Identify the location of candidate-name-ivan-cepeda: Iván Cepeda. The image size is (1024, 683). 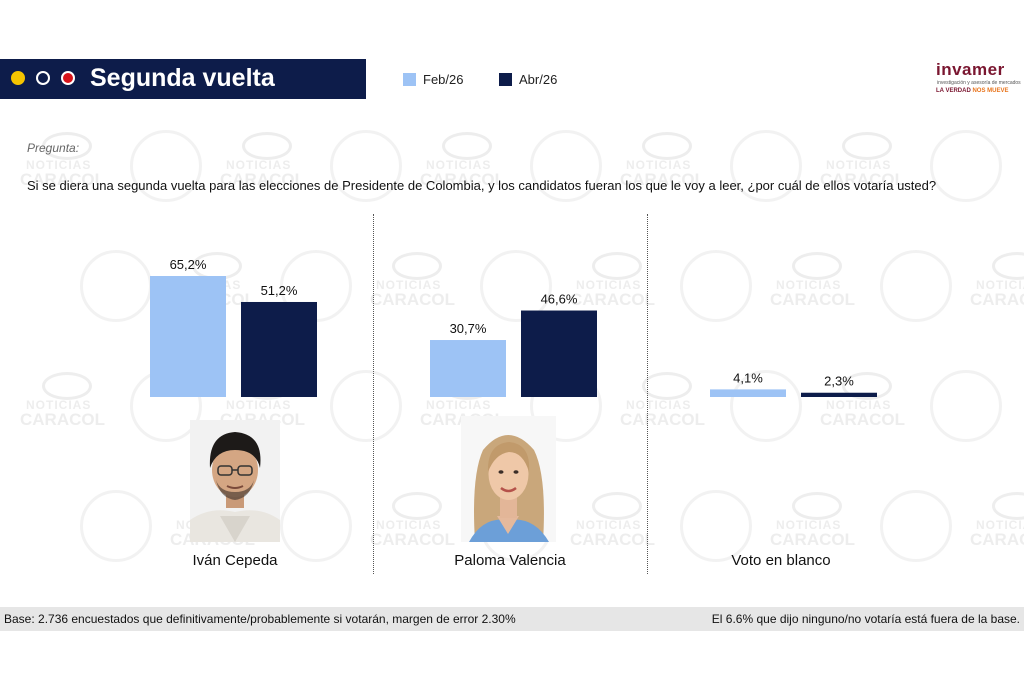
(235, 560).